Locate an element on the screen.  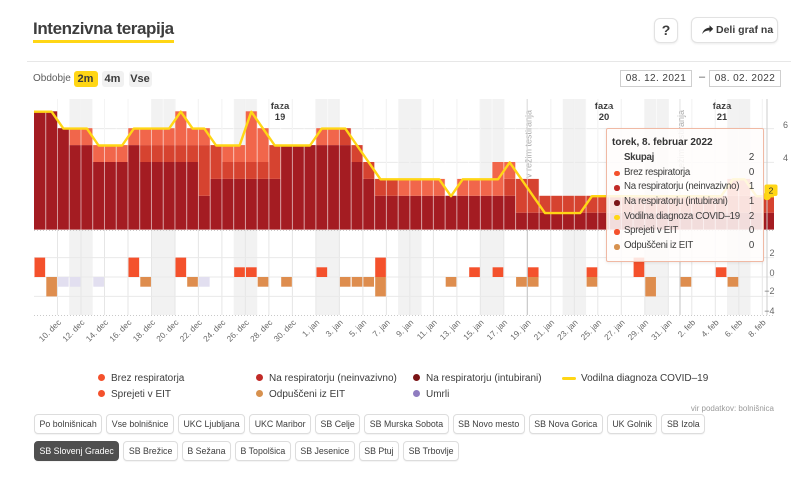
svg-text: 8. feb is located at coordinates (757, 328).